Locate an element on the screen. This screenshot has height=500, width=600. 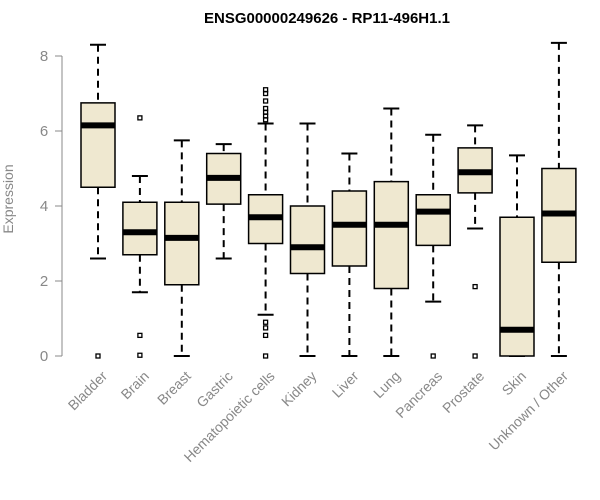
y-tick-label: 8 is located at coordinates (44, 56).